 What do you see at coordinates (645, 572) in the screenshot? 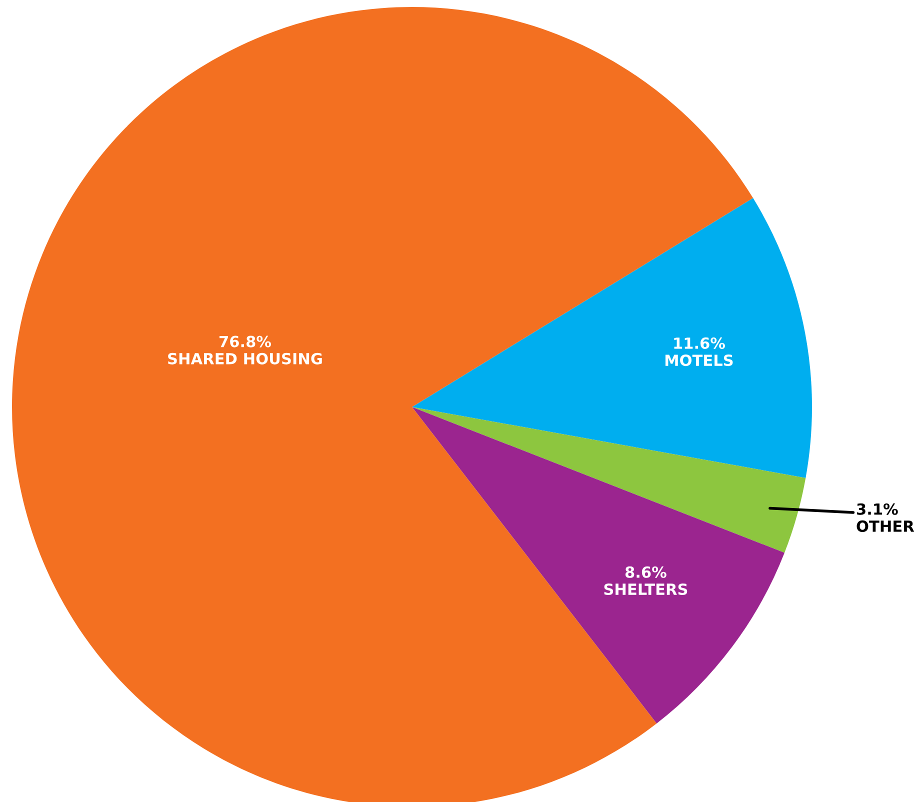
I see `data-label: 8.6%` at bounding box center [645, 572].